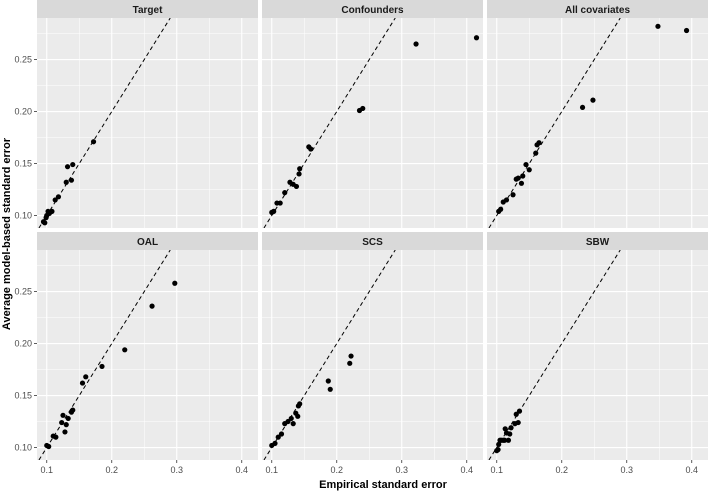  I want to click on facet-title: All covariates, so click(597, 10).